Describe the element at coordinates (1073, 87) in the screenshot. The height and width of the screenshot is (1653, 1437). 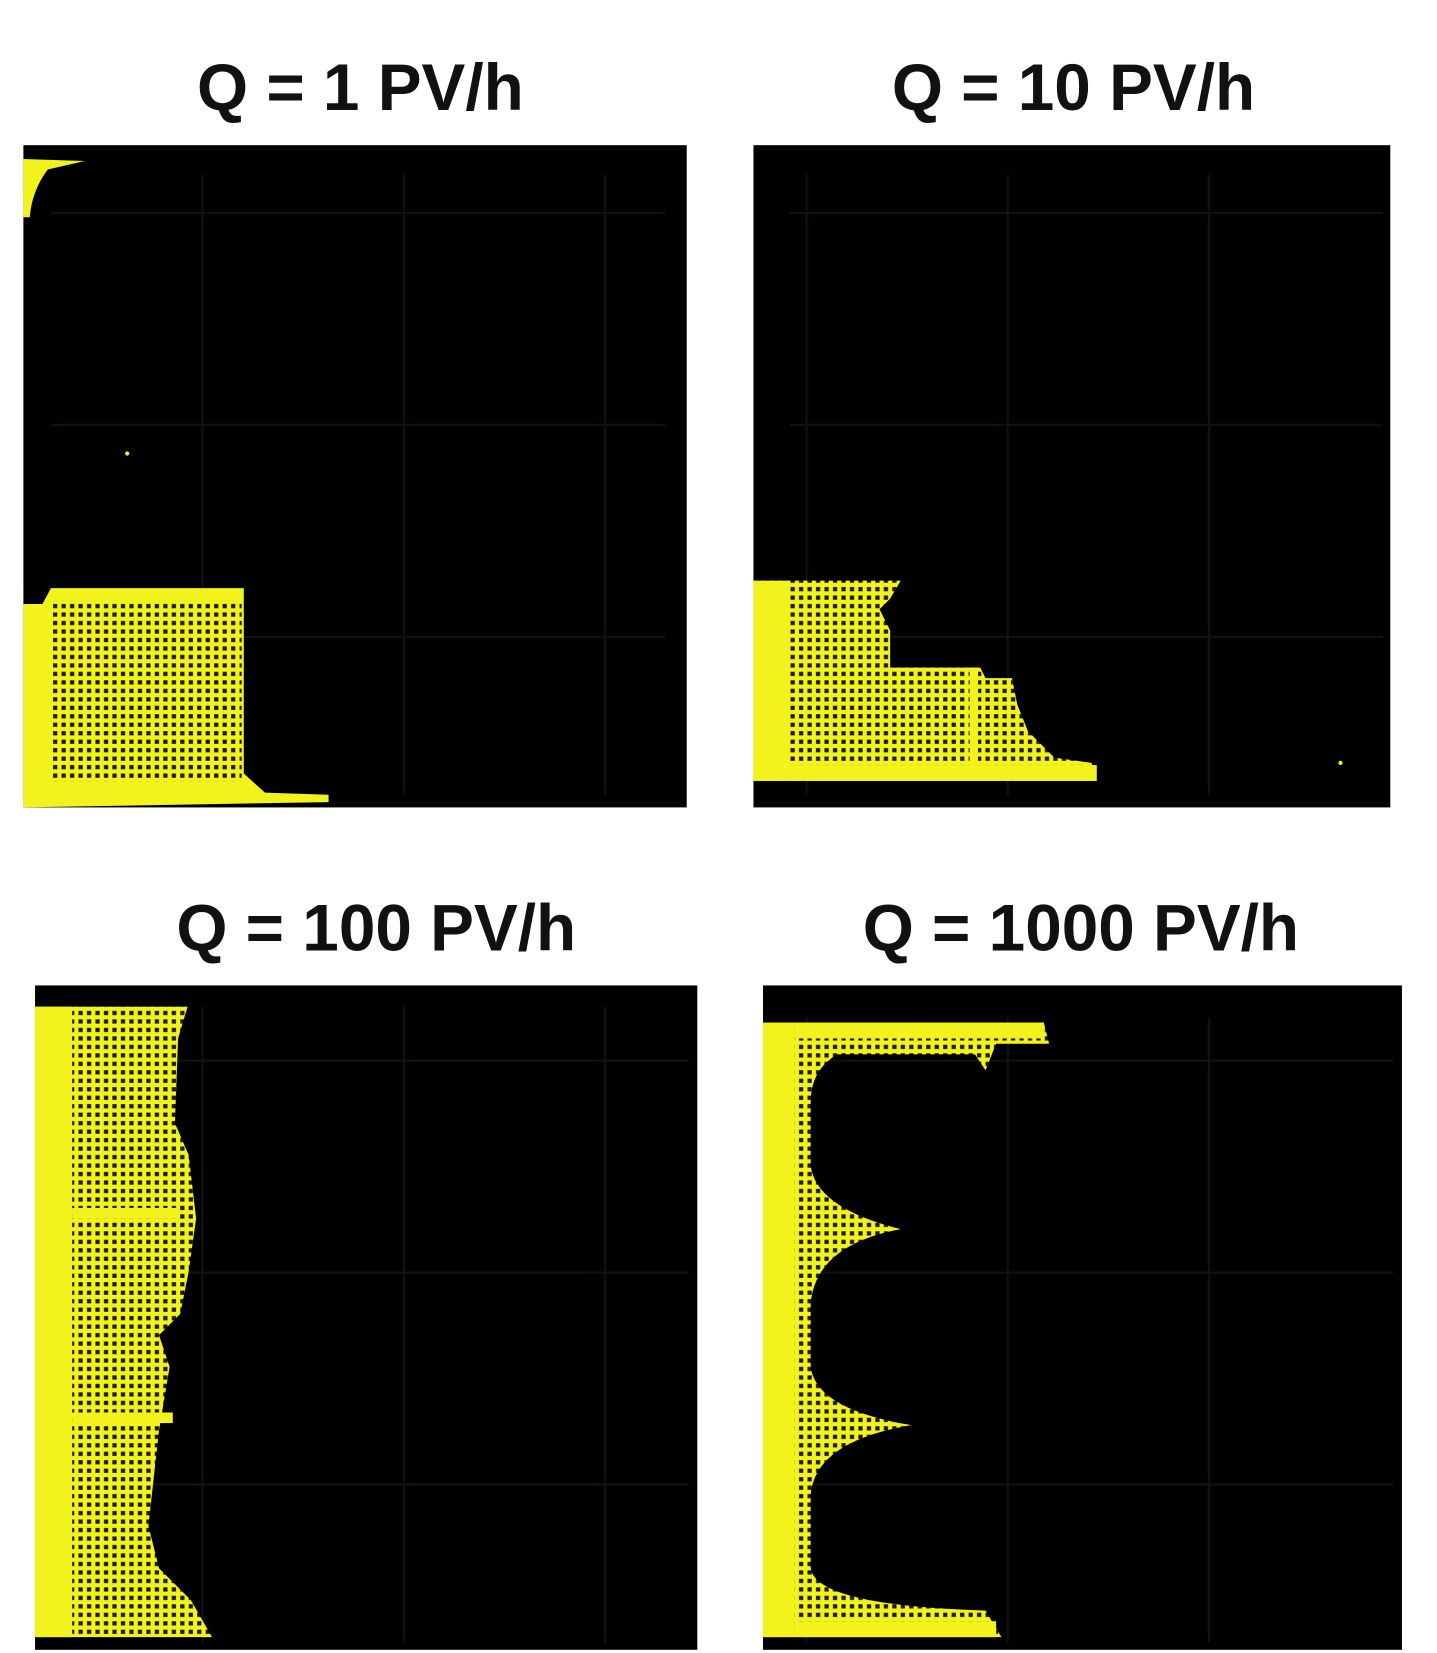
I see `panel-title: Q = 10 PV/h` at that location.